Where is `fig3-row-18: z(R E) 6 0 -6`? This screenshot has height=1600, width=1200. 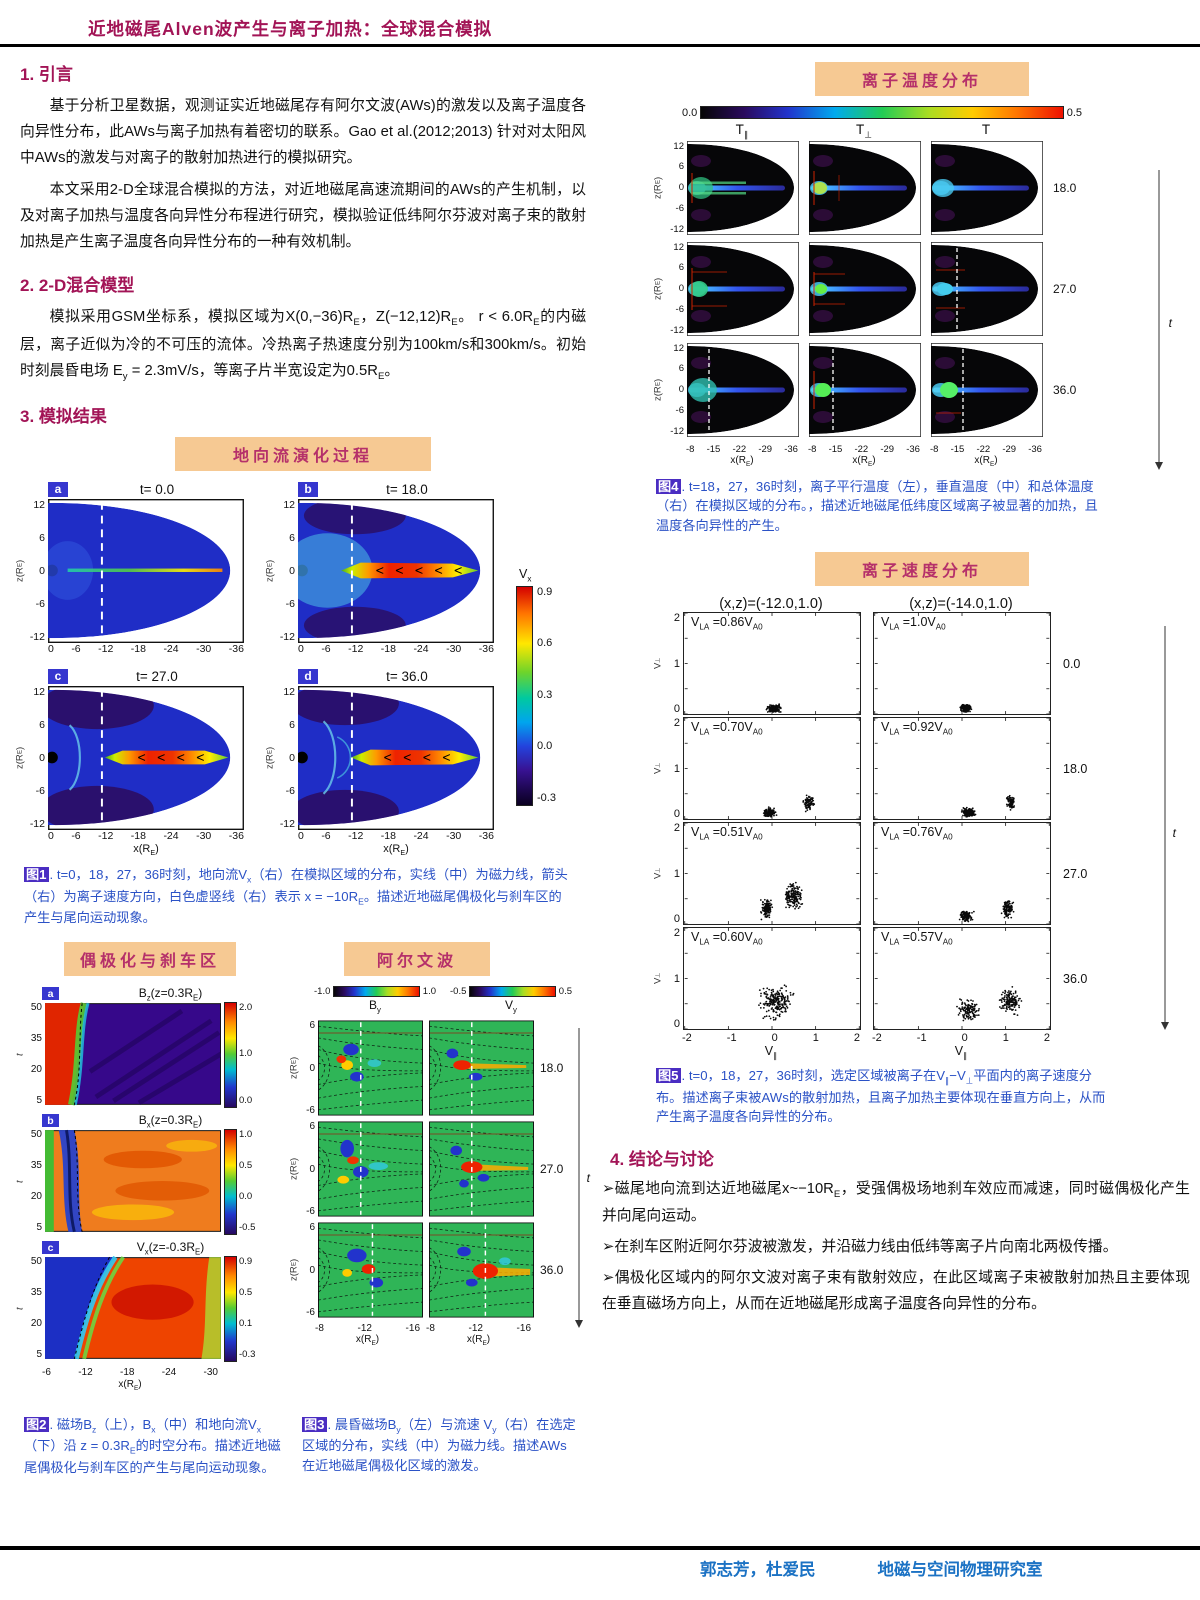 fig3-row-18: z(R E) 6 0 -6 is located at coordinates (438, 1068).